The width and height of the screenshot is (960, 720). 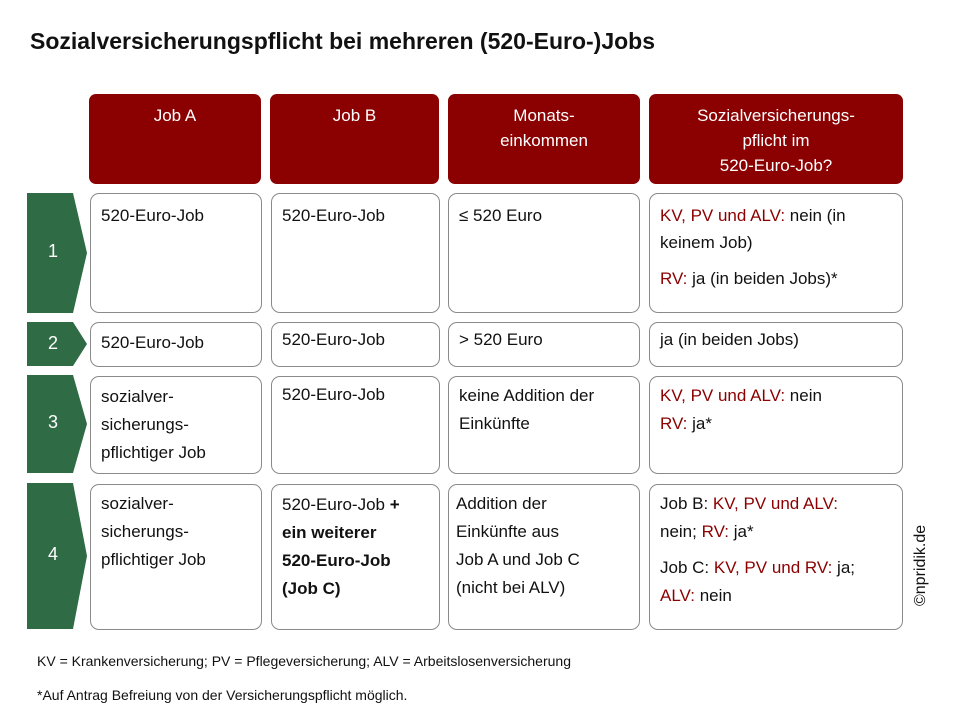 I want to click on header-duty-line: pflicht im, so click(x=776, y=140).